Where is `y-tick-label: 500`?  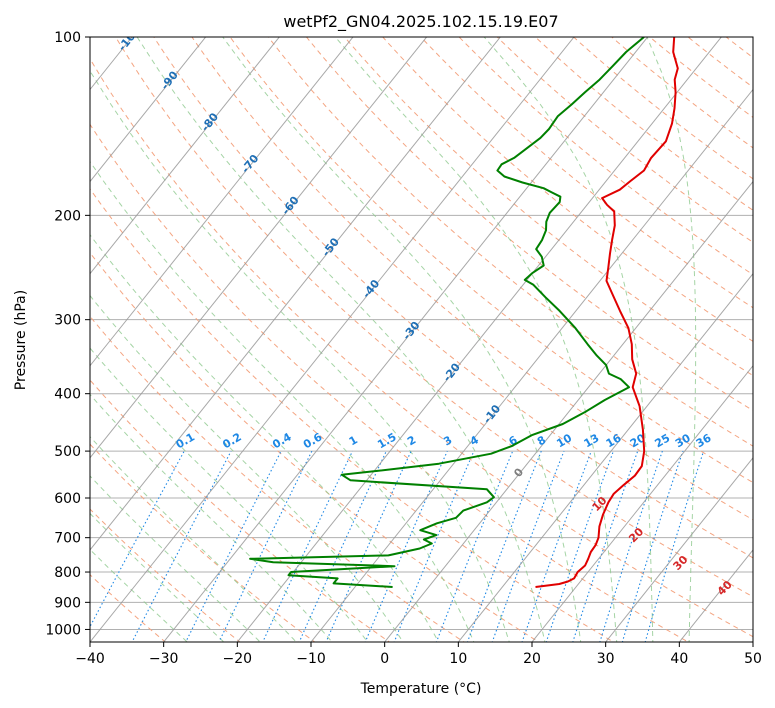
y-tick-label: 500 is located at coordinates (67, 452).